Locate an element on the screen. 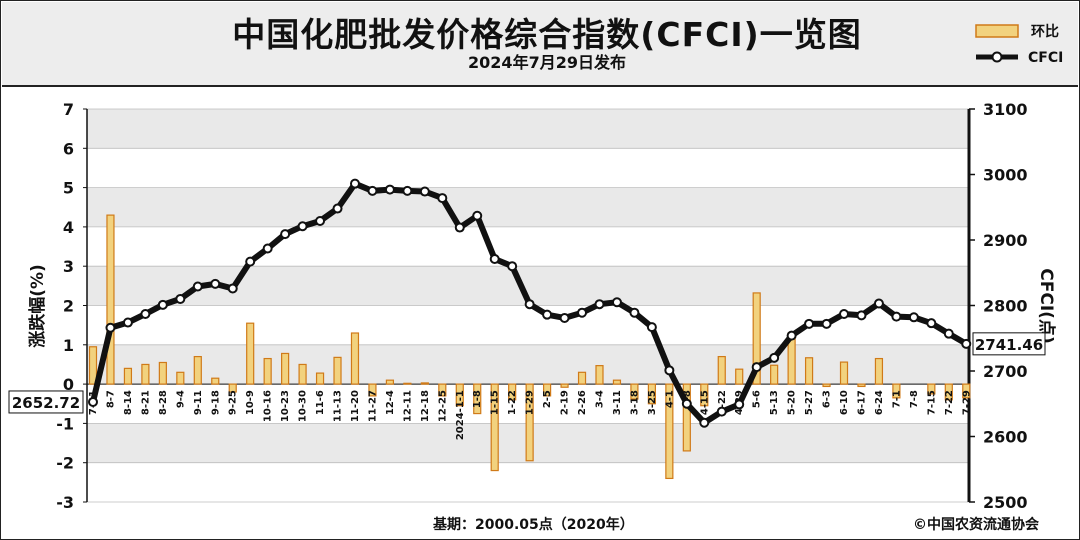 The height and width of the screenshot is (540, 1080). x-tick-label: 10-16 is located at coordinates (268, 406).